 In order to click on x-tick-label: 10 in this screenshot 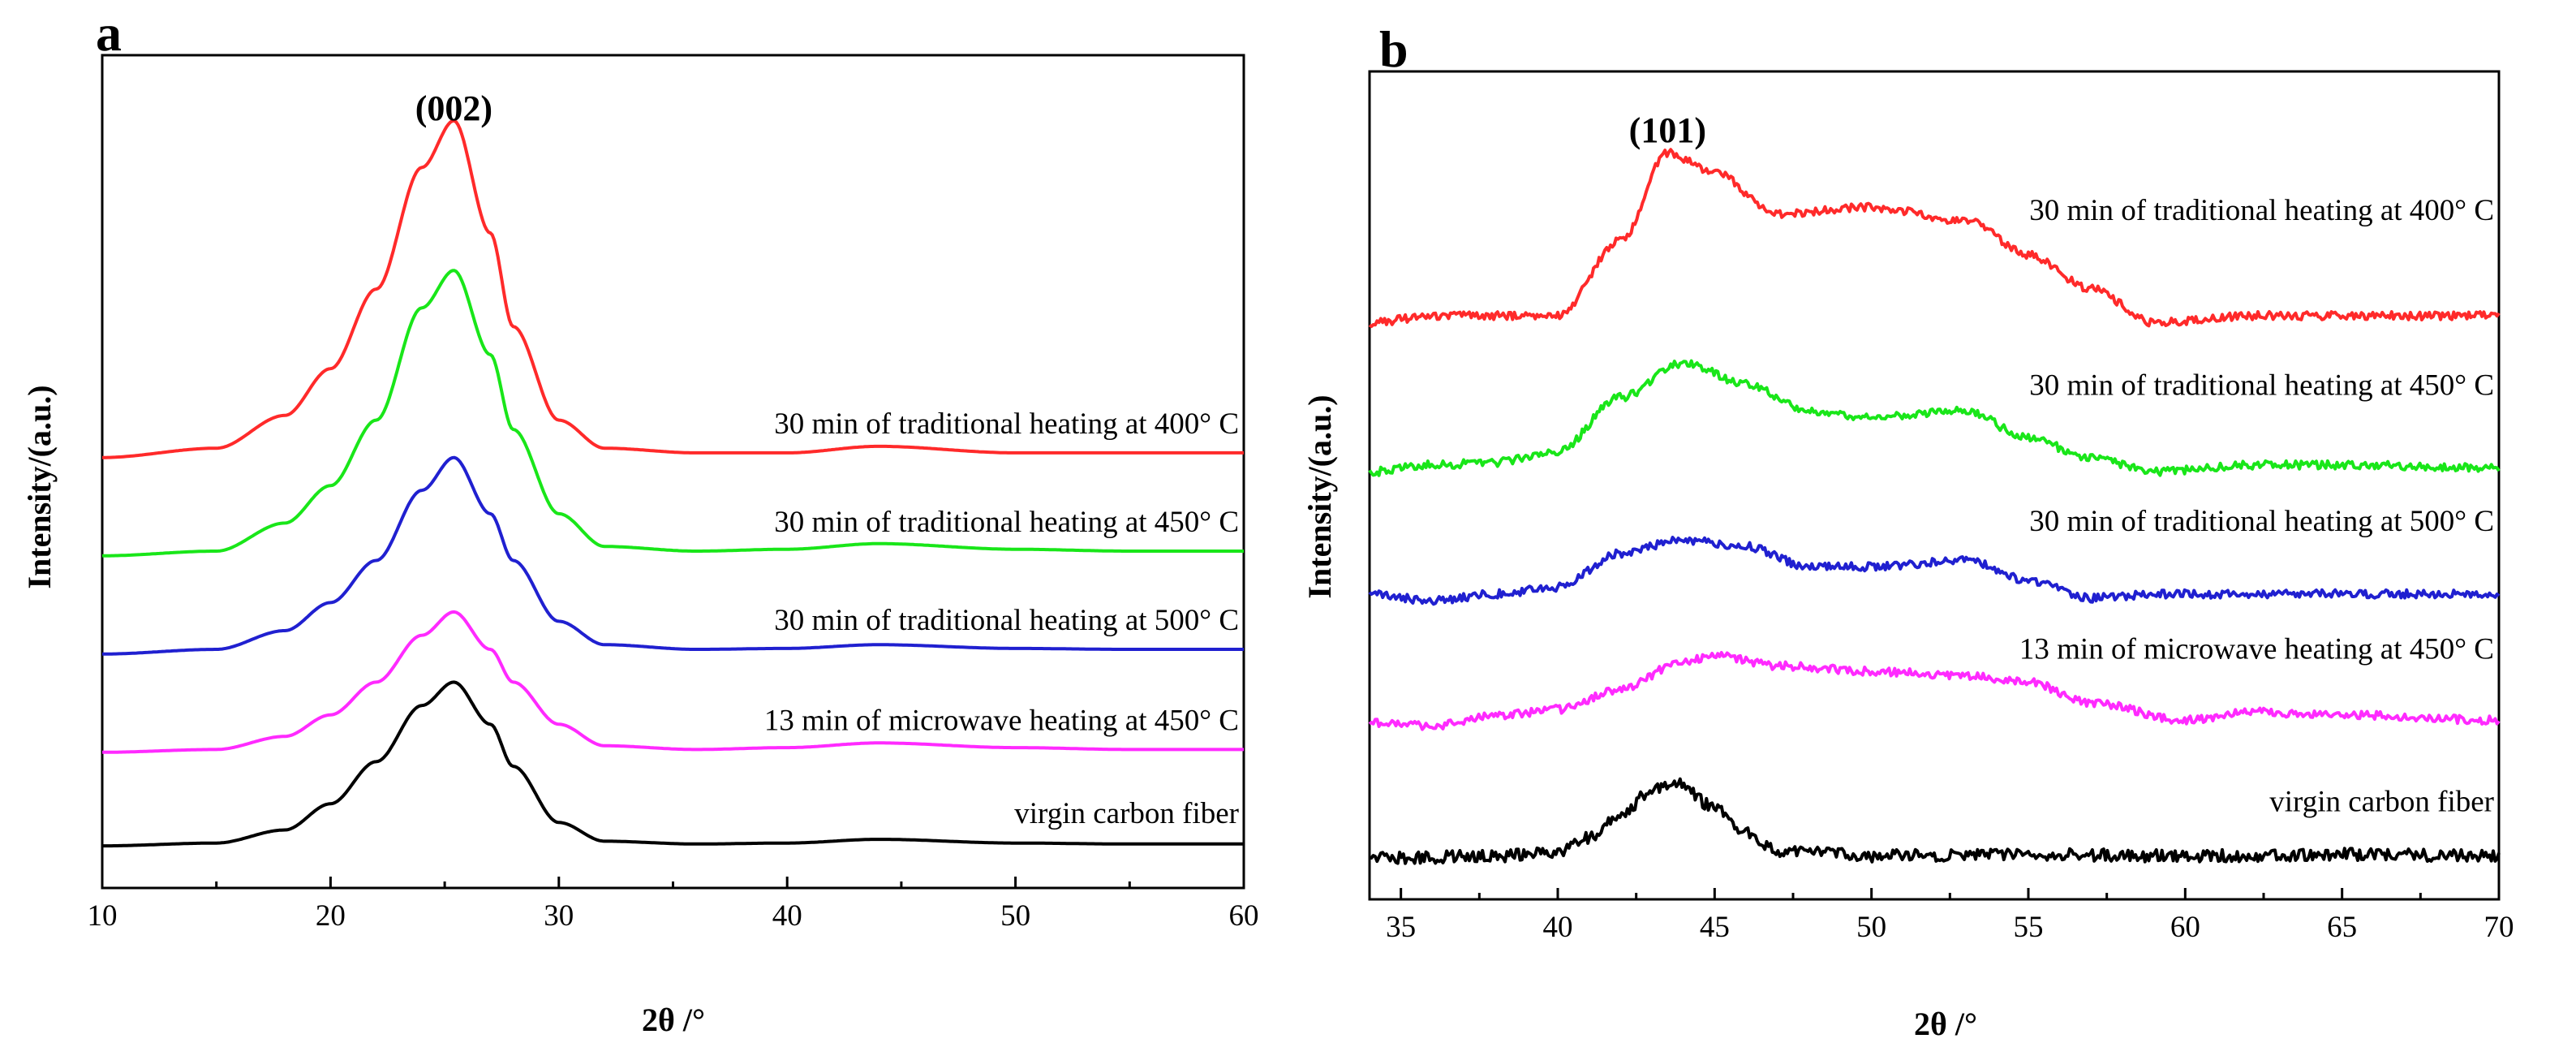, I will do `click(103, 916)`.